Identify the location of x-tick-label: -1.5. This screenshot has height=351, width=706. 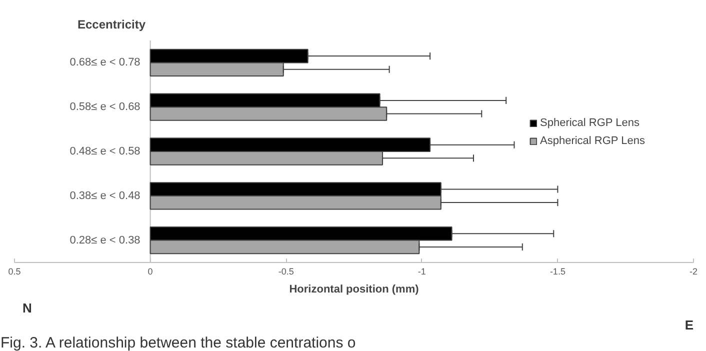
(558, 271).